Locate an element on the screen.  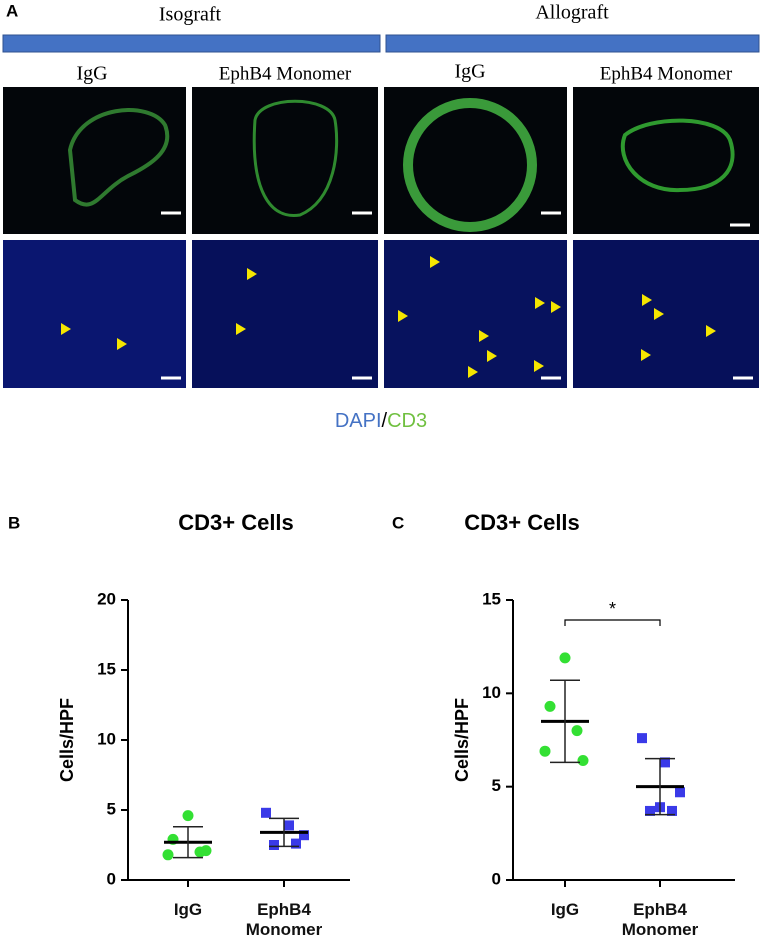
stain-dapi: DAPI is located at coordinates (358, 421).